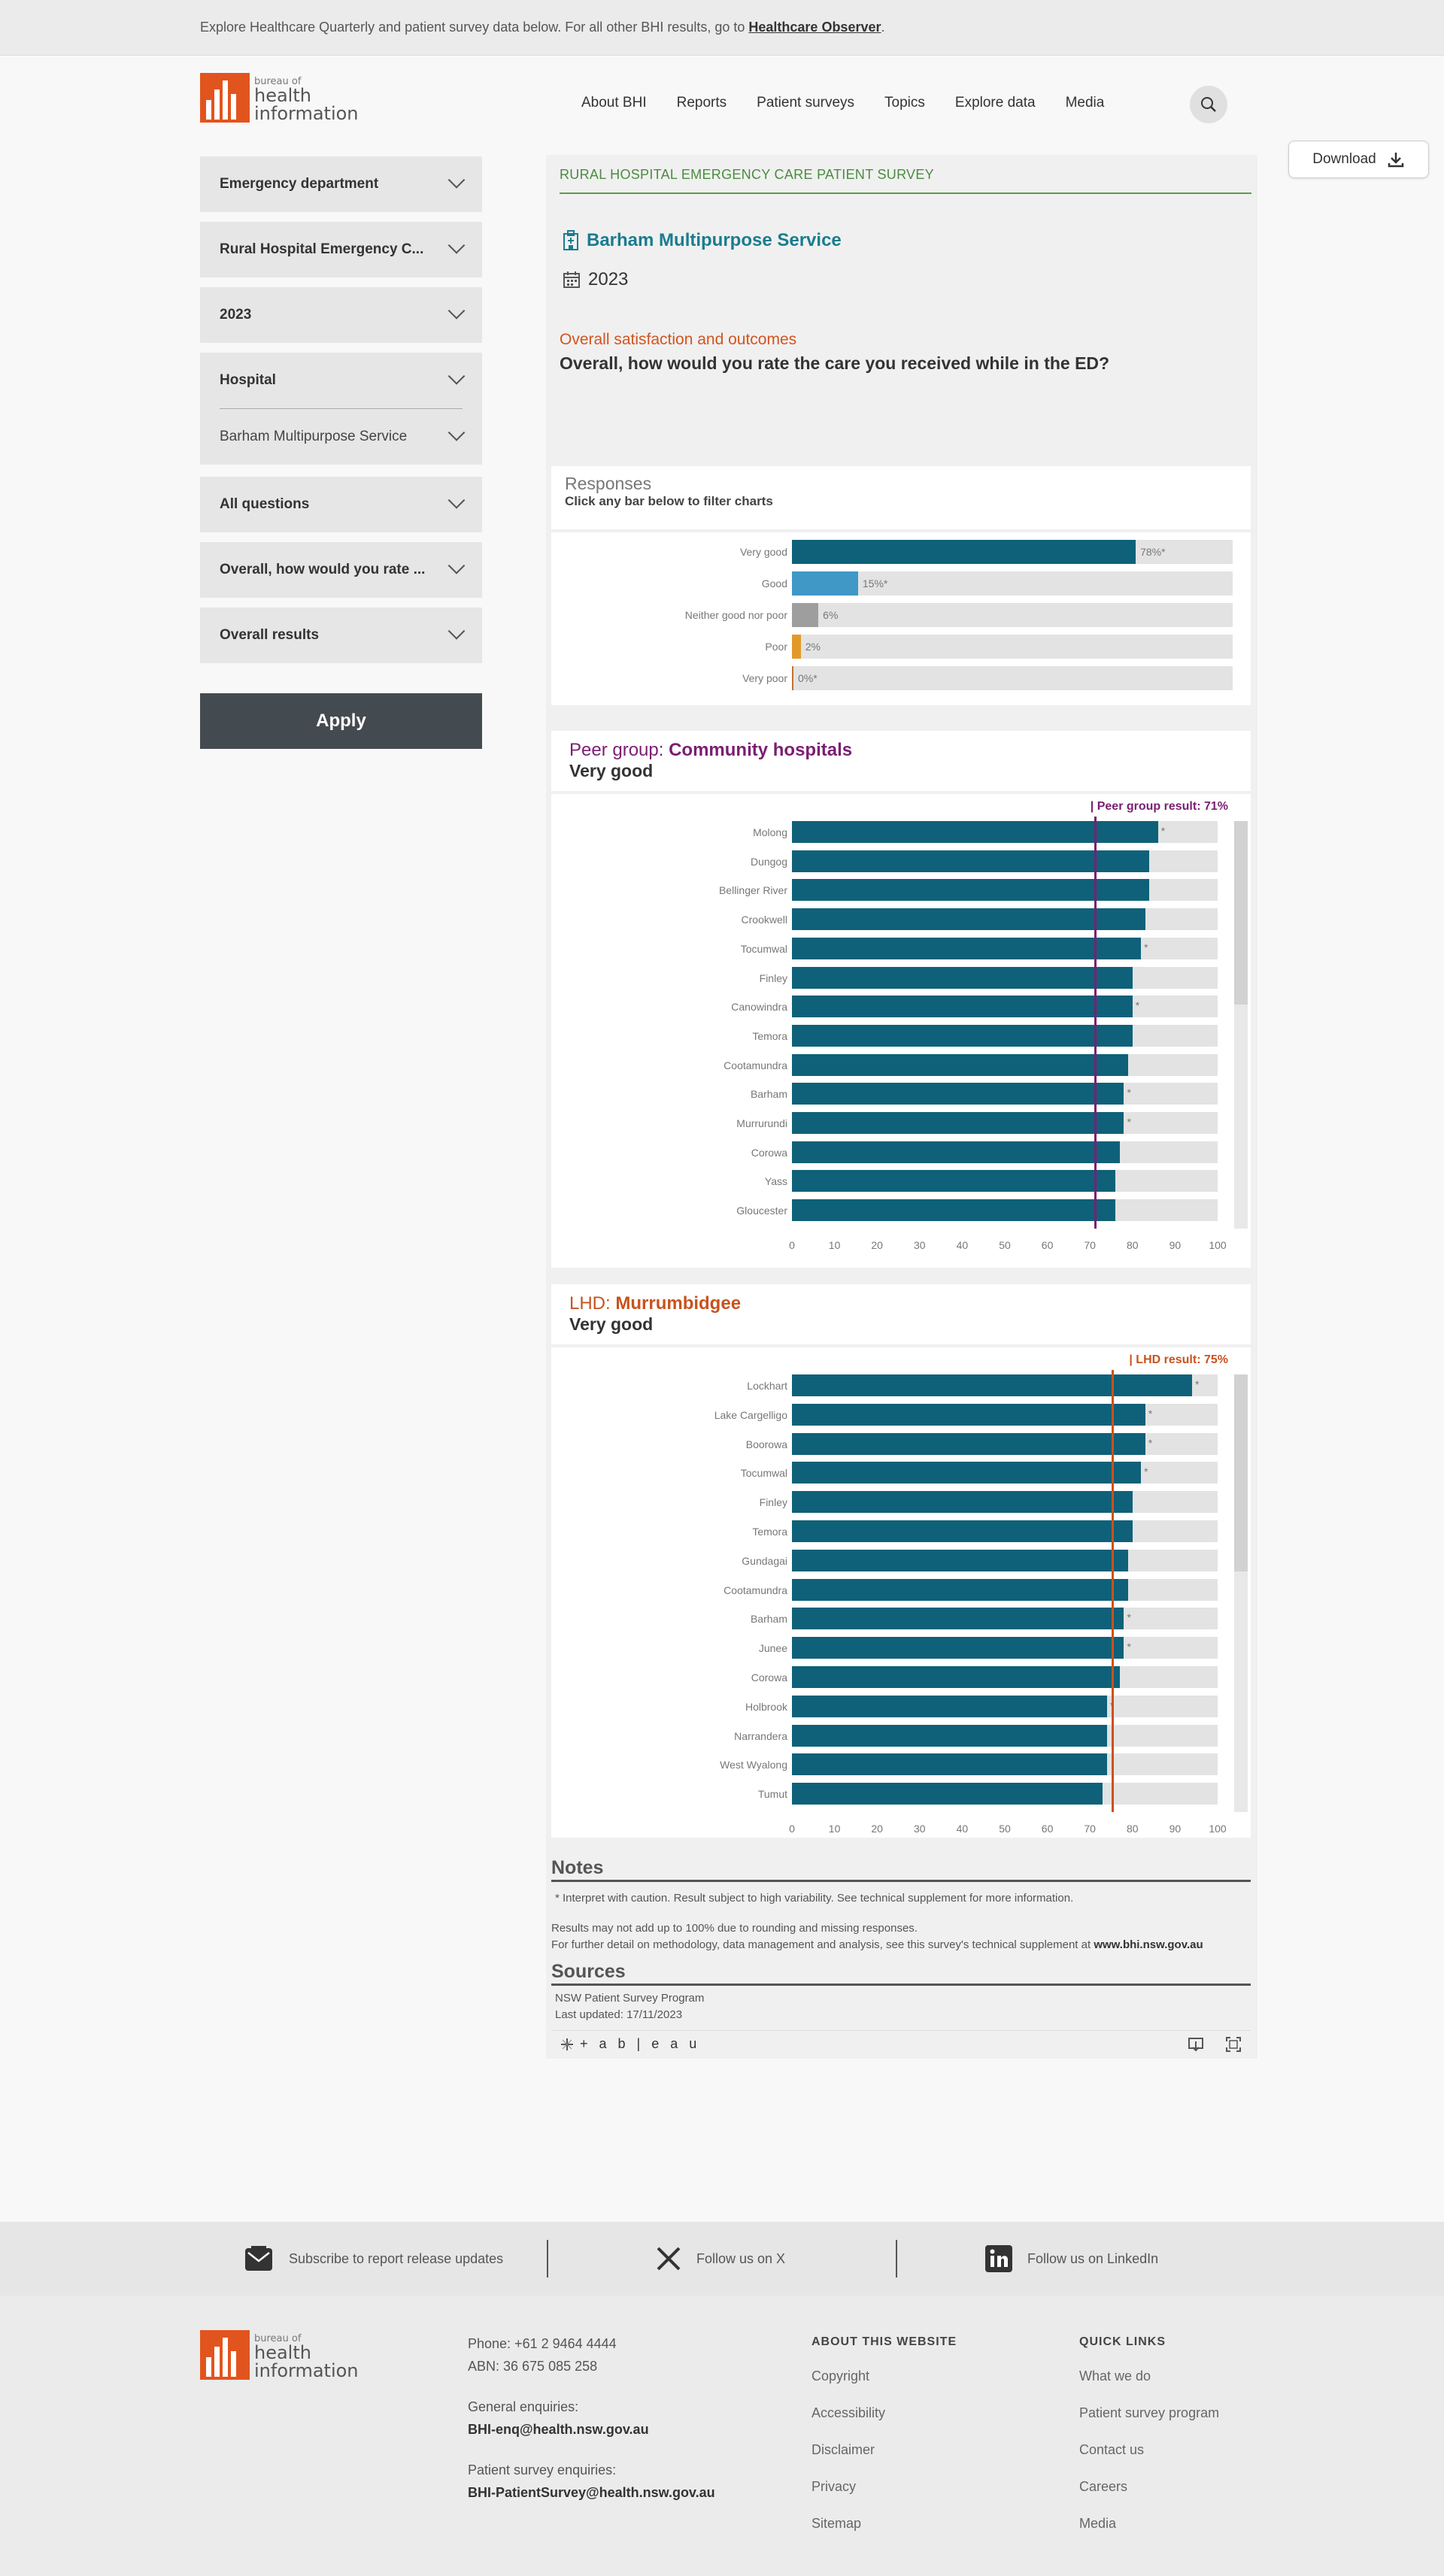 The image size is (1444, 2576). Describe the element at coordinates (341, 635) in the screenshot. I see `filter-result-type: Overall results` at that location.